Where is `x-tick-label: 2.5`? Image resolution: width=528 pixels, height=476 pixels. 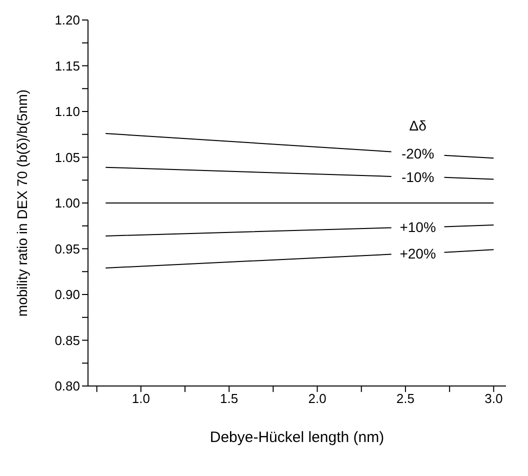
x-tick-label: 2.5 is located at coordinates (405, 398).